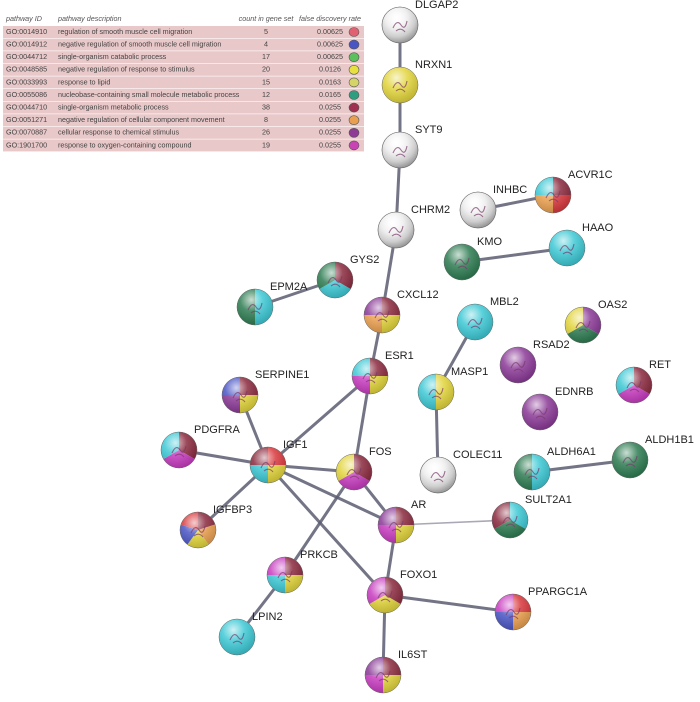 This screenshot has height=702, width=700. I want to click on table-cell: response to lipid, so click(84, 81).